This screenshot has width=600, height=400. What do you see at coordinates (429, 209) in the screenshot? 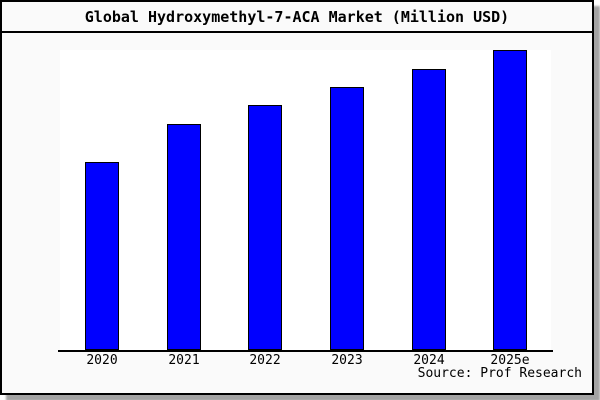
I see `bar-2024` at bounding box center [429, 209].